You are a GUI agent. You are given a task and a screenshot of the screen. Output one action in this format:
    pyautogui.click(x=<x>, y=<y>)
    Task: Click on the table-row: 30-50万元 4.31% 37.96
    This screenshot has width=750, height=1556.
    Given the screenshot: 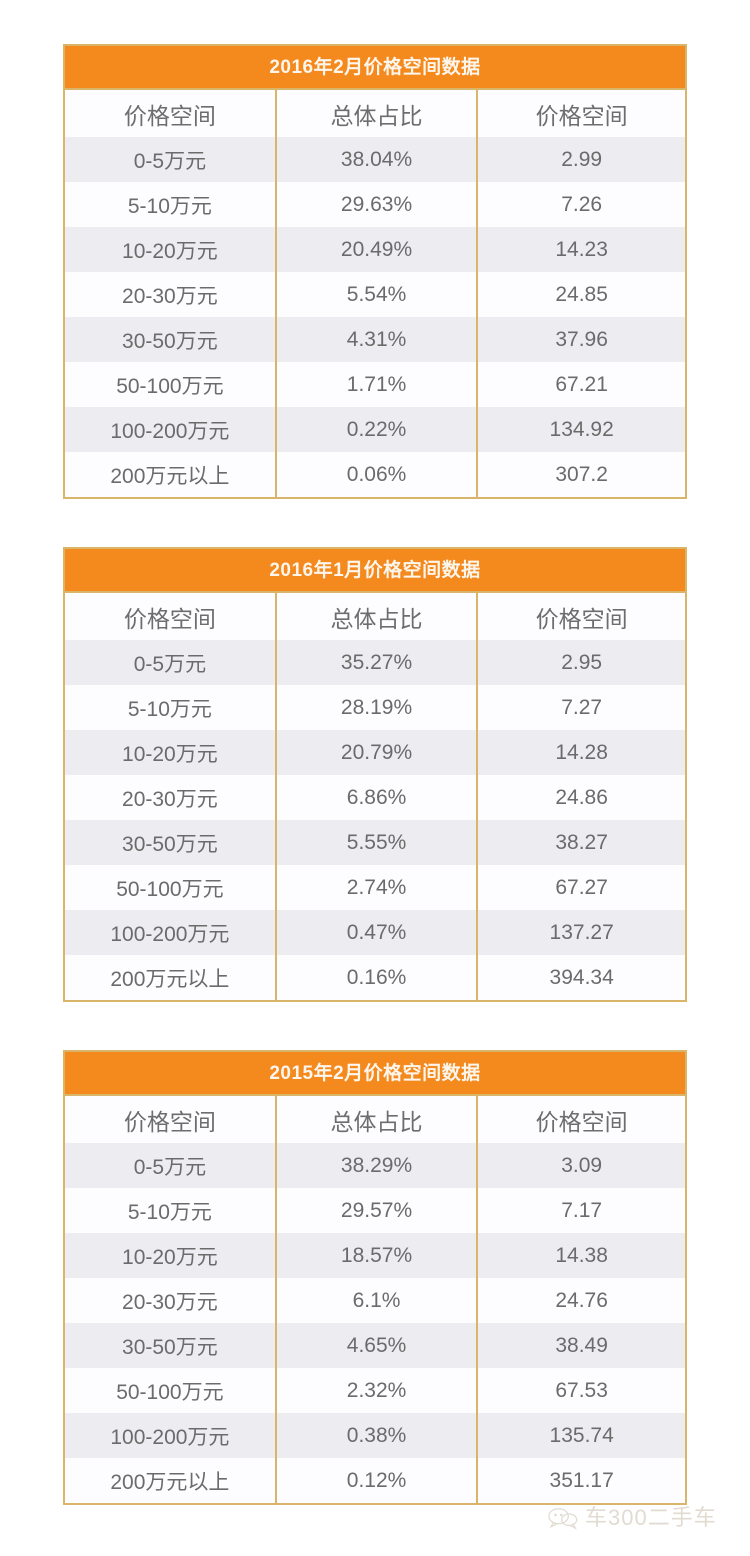 What is the action you would take?
    pyautogui.click(x=375, y=339)
    